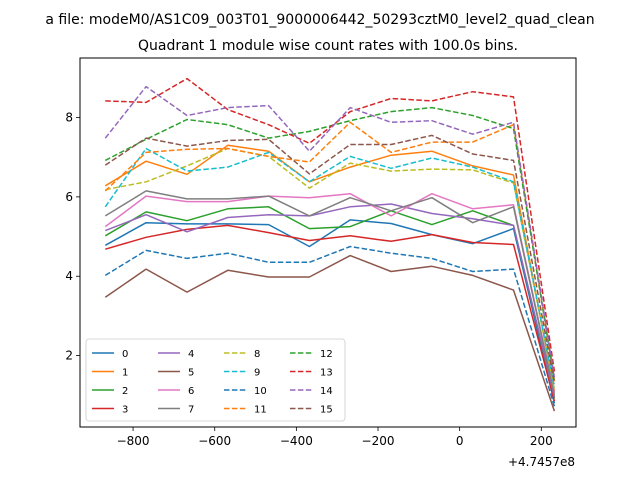  What do you see at coordinates (125, 354) in the screenshot?
I see `legend-label-0: 0` at bounding box center [125, 354].